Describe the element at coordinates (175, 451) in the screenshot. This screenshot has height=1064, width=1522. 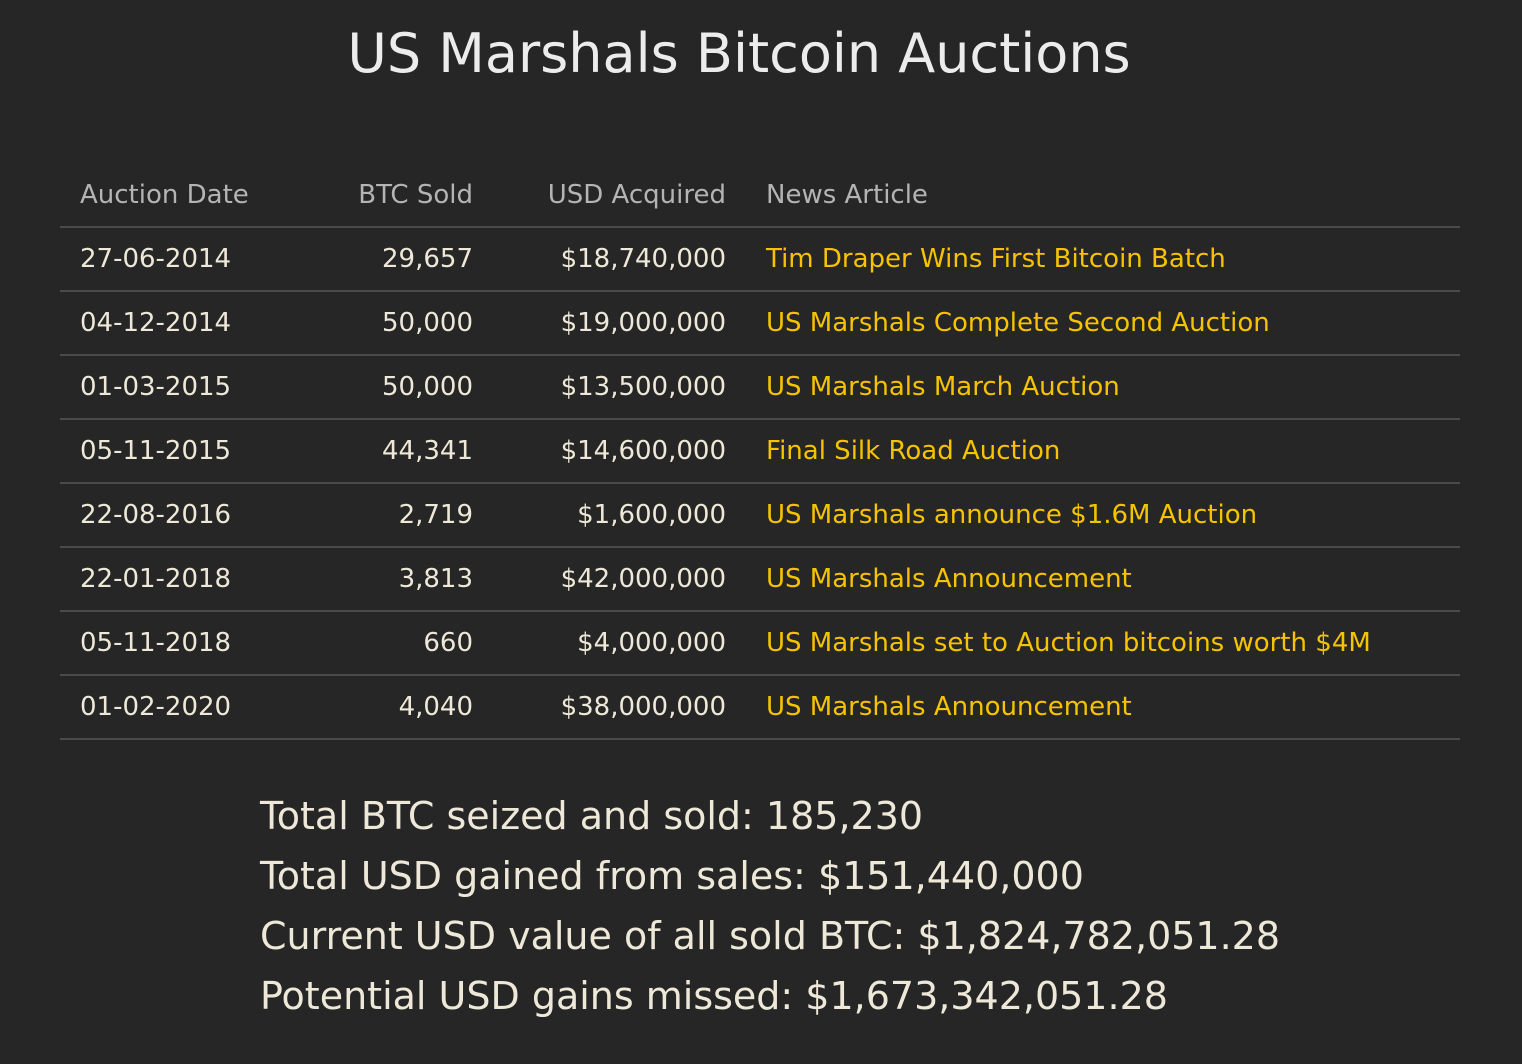
I see `cell-date: 05-11-2015` at that location.